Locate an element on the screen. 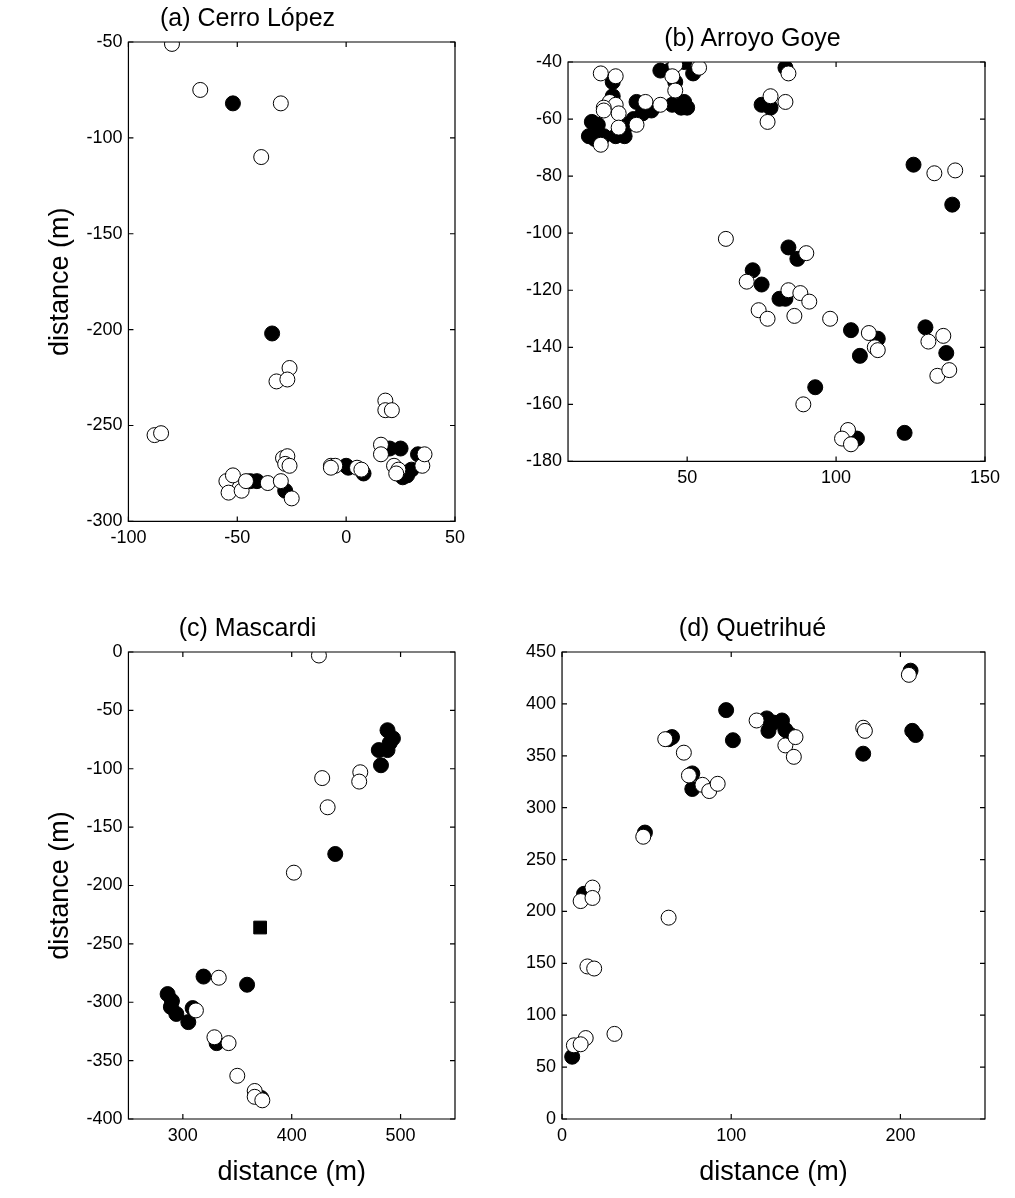 The width and height of the screenshot is (1015, 1198). y-tick-label: -400 is located at coordinates (104, 1117).